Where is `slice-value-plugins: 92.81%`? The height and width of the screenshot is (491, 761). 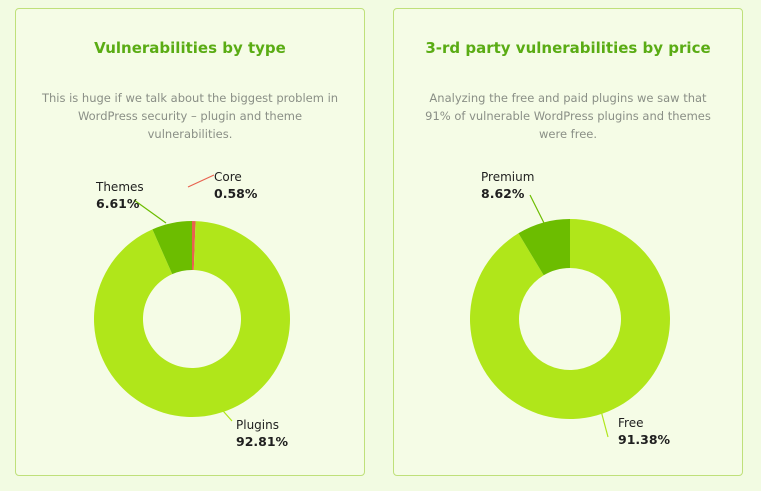 slice-value-plugins: 92.81% is located at coordinates (262, 441).